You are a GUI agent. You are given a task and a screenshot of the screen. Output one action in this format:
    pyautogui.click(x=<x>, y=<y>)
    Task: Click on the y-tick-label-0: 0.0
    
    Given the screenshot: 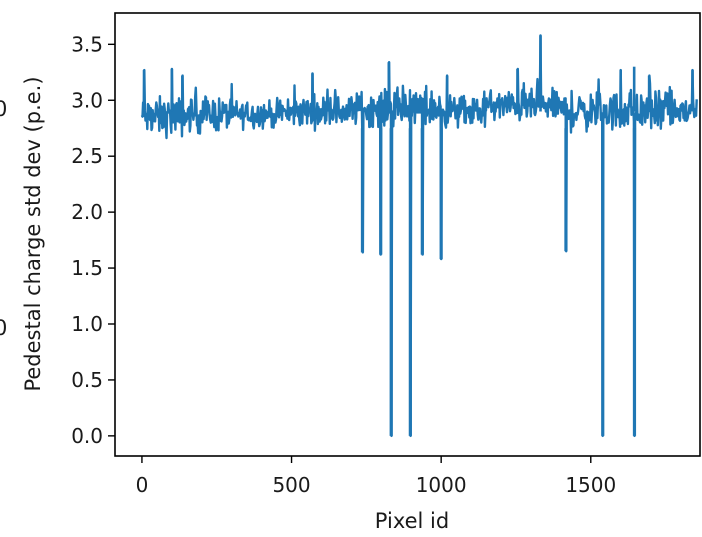 What is the action you would take?
    pyautogui.click(x=87, y=436)
    